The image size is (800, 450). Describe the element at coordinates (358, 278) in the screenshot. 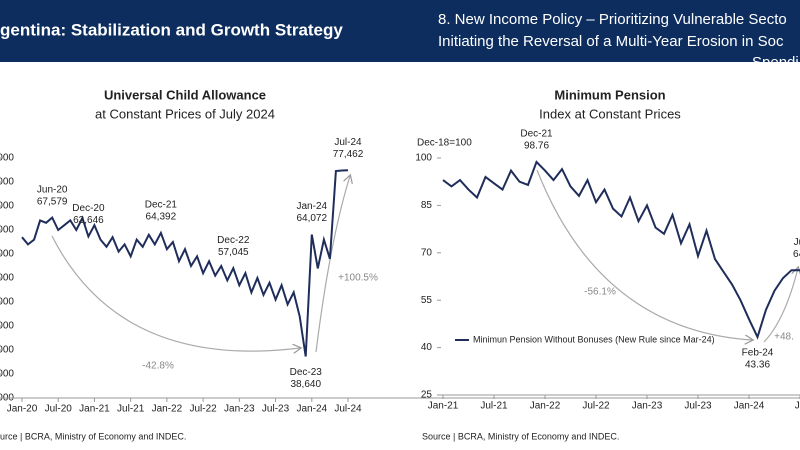

I see `change-annotation: +100.5%` at that location.